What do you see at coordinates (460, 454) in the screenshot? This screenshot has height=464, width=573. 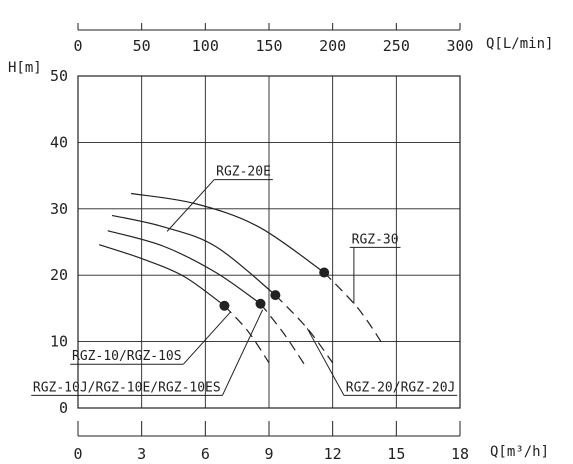 I see `bottom-x-tick-label: 18` at bounding box center [460, 454].